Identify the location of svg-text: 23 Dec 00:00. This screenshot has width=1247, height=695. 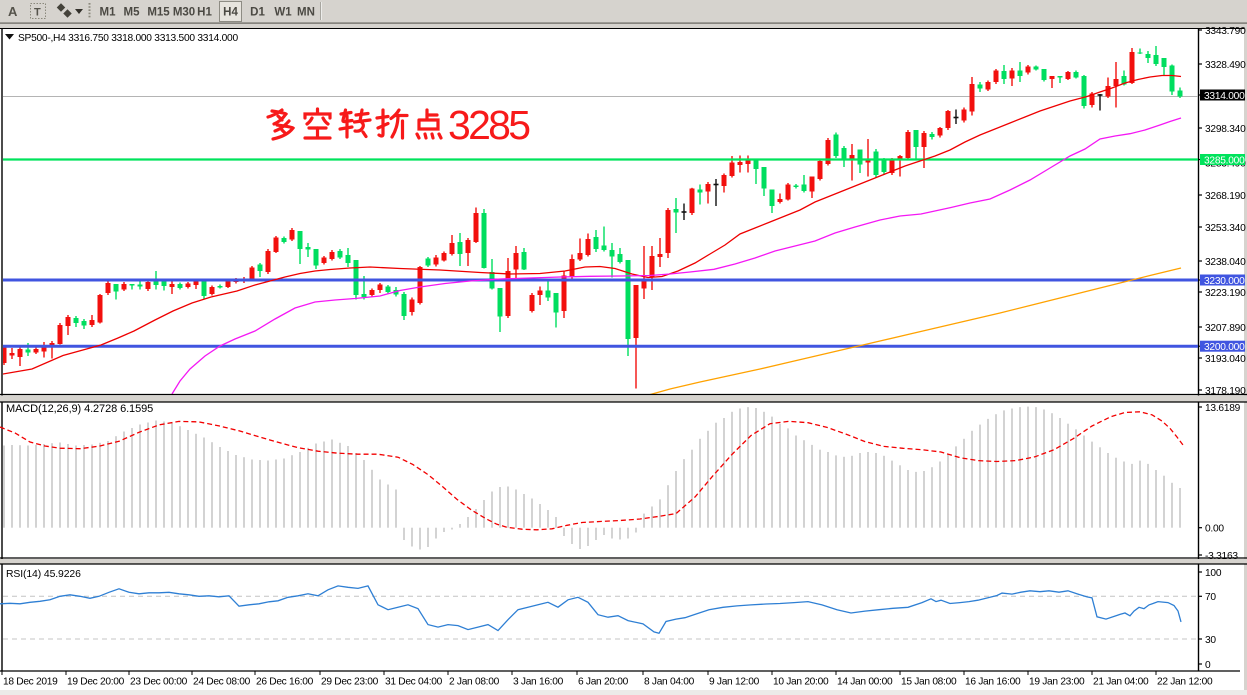
(159, 682).